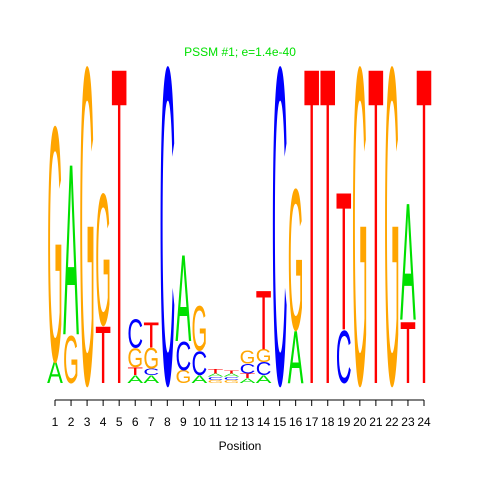 The width and height of the screenshot is (480, 480). What do you see at coordinates (312, 422) in the screenshot?
I see `x-tick-label: 17` at bounding box center [312, 422].